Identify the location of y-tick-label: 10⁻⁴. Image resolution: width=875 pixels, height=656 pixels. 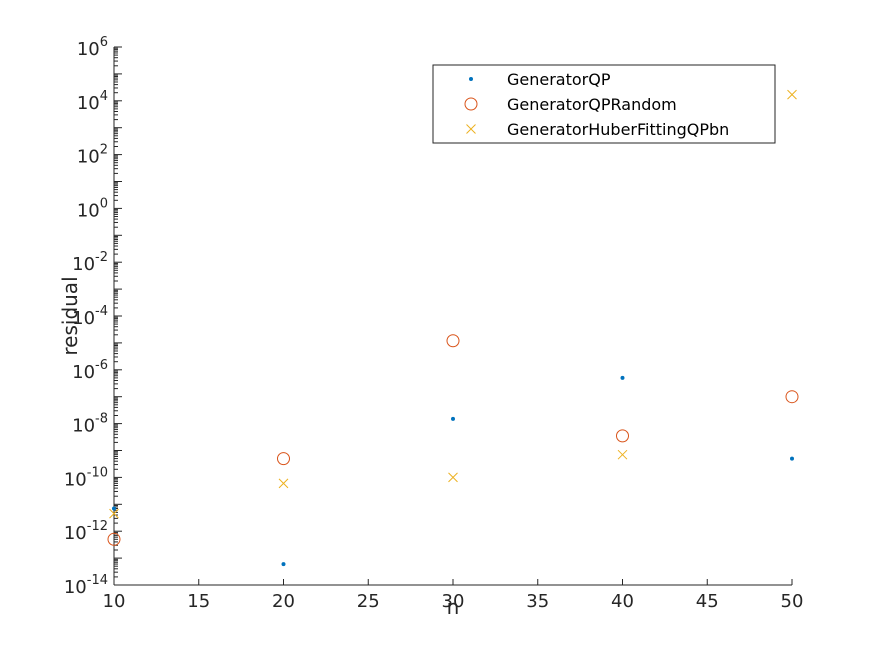
(90, 316).